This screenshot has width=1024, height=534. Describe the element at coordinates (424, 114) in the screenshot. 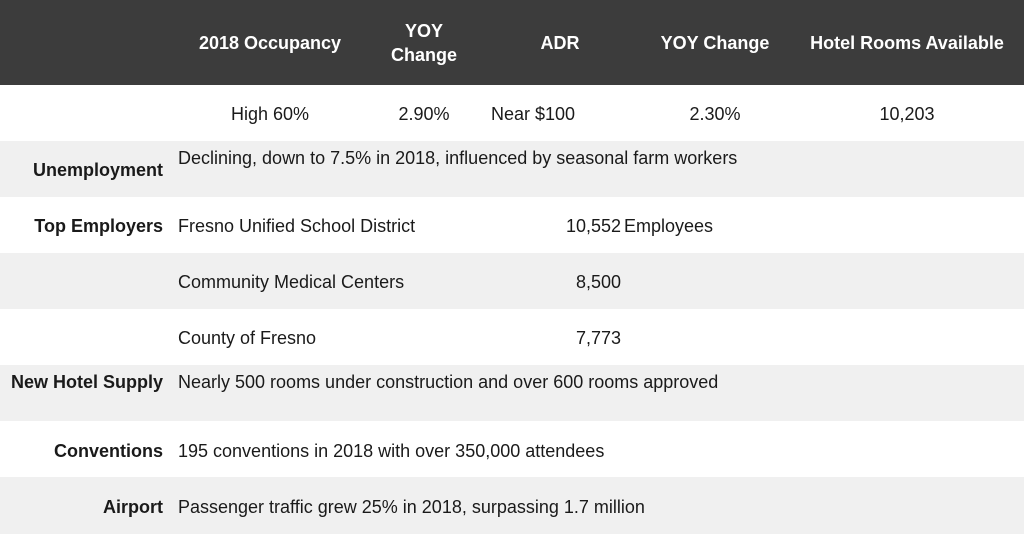

I see `yoy-occupancy-value: 2.90%` at that location.